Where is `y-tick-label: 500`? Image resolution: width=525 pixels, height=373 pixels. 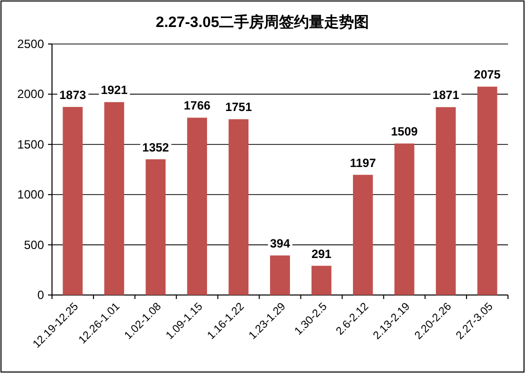
y-tick-label: 500 is located at coordinates (34, 245).